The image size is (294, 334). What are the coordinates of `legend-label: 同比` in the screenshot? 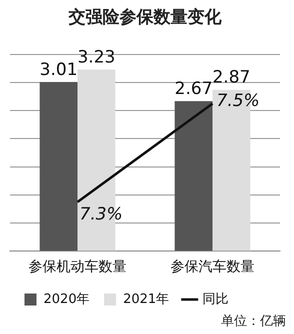 It's located at (215, 299).